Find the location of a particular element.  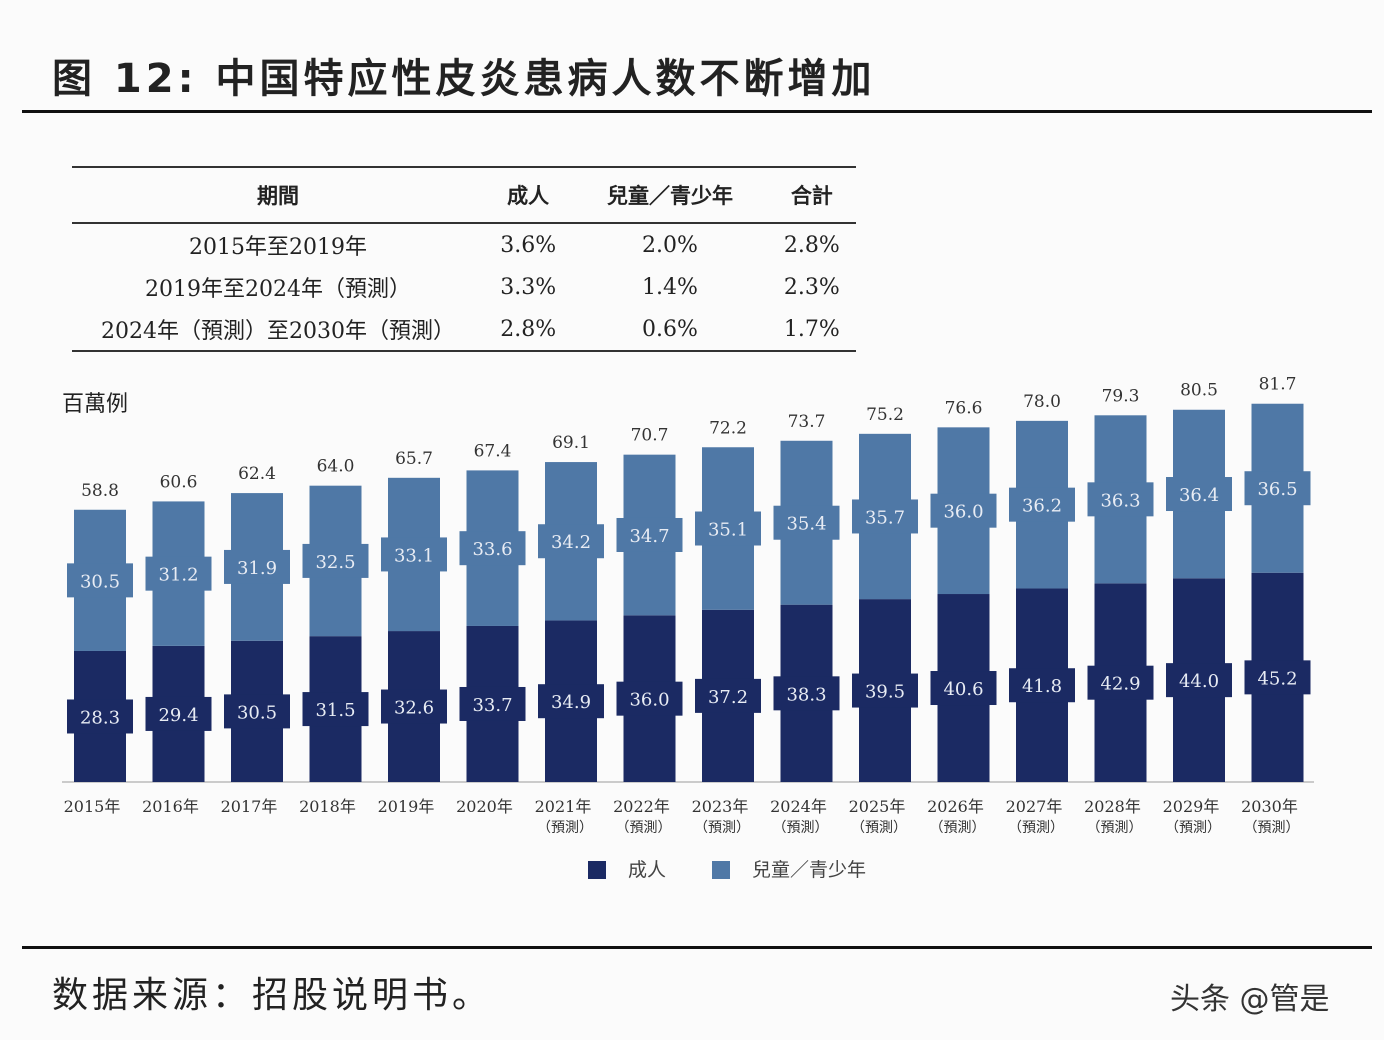

data-label: 31.9 is located at coordinates (257, 568).